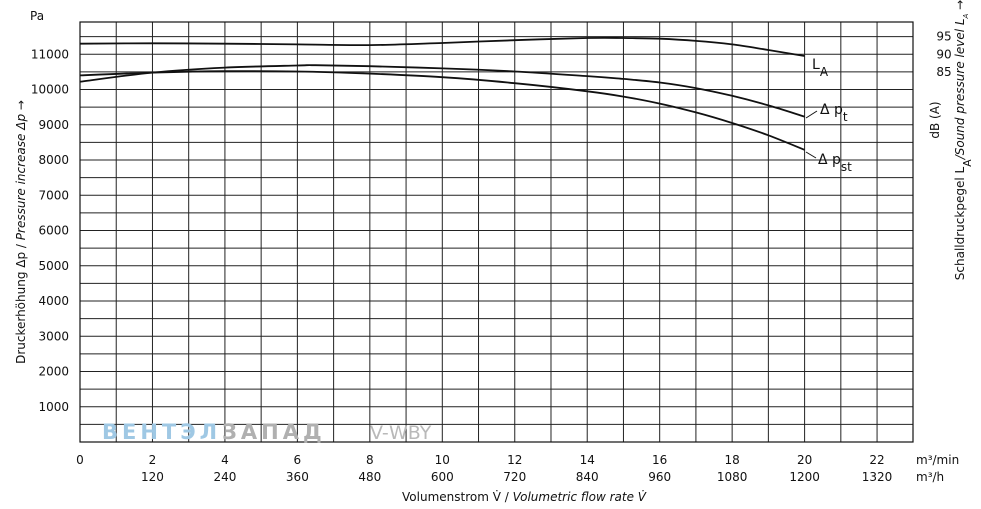 This screenshot has height=509, width=981. I want to click on y-tick-label: 5000, so click(53, 266).